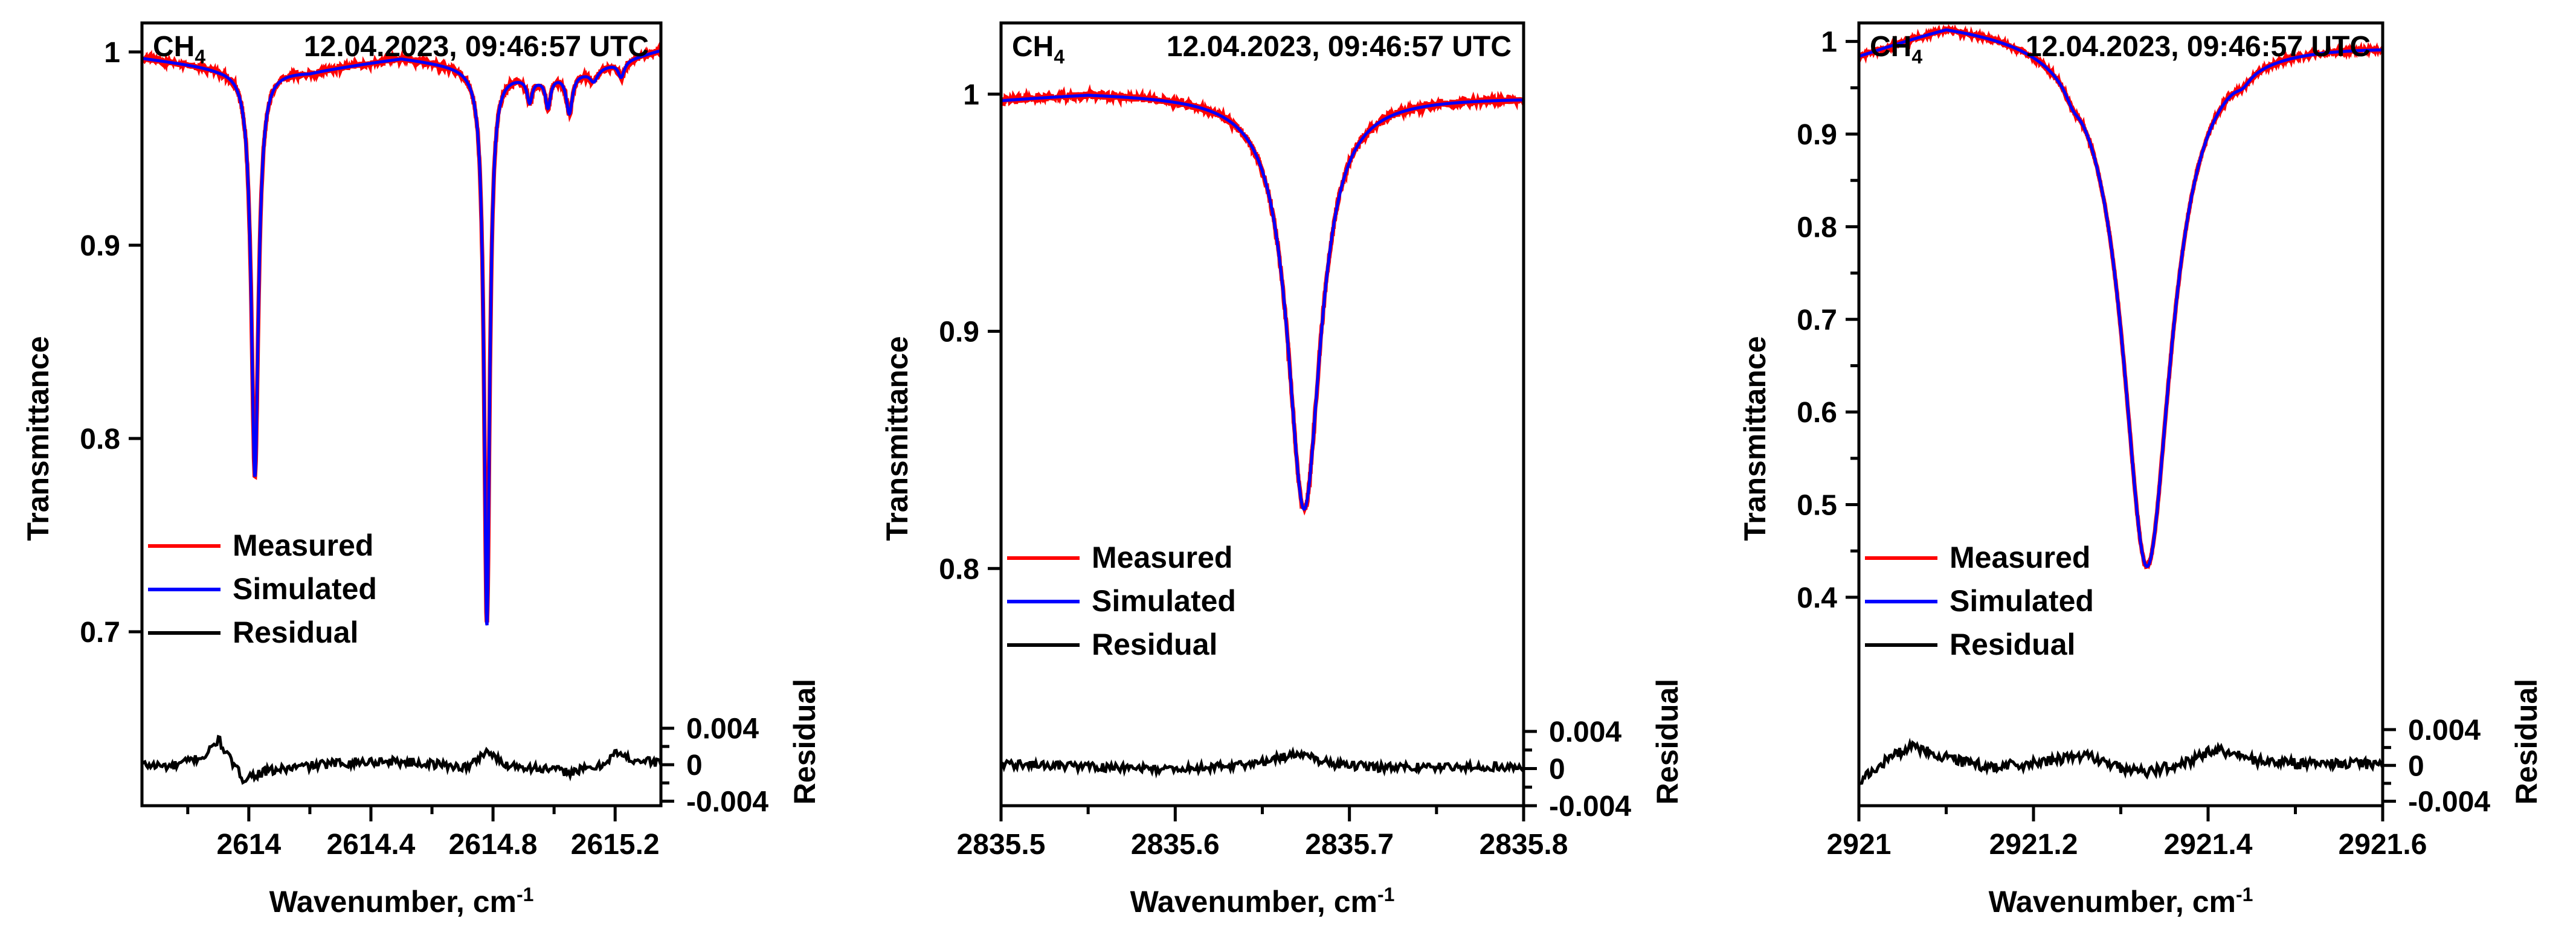 This screenshot has width=2576, height=941. I want to click on y-tick-label: 0.4, so click(1817, 598).